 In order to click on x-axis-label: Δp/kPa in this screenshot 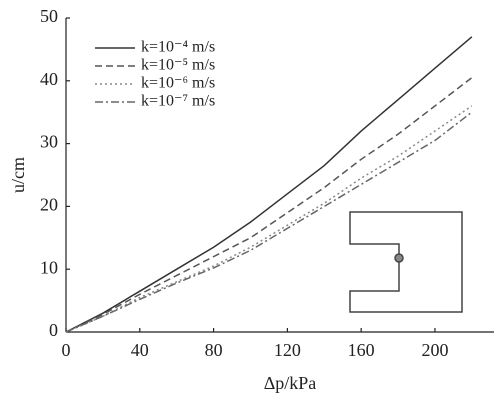, I will do `click(290, 383)`.